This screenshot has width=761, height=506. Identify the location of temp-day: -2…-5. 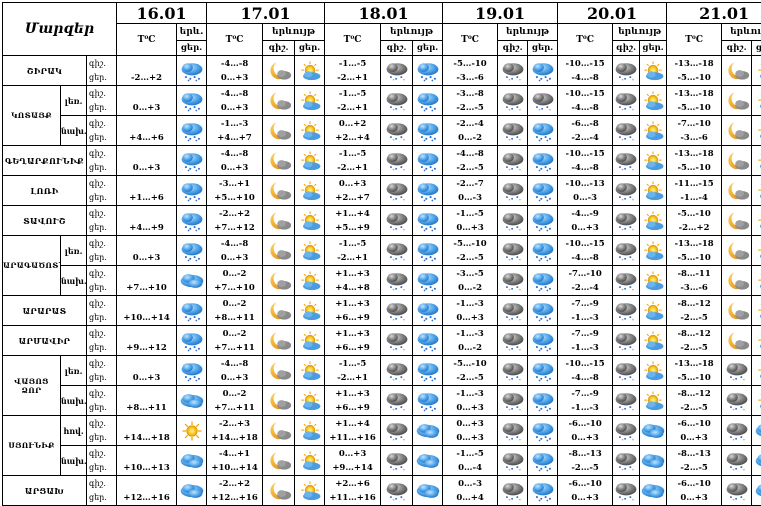
(693, 318).